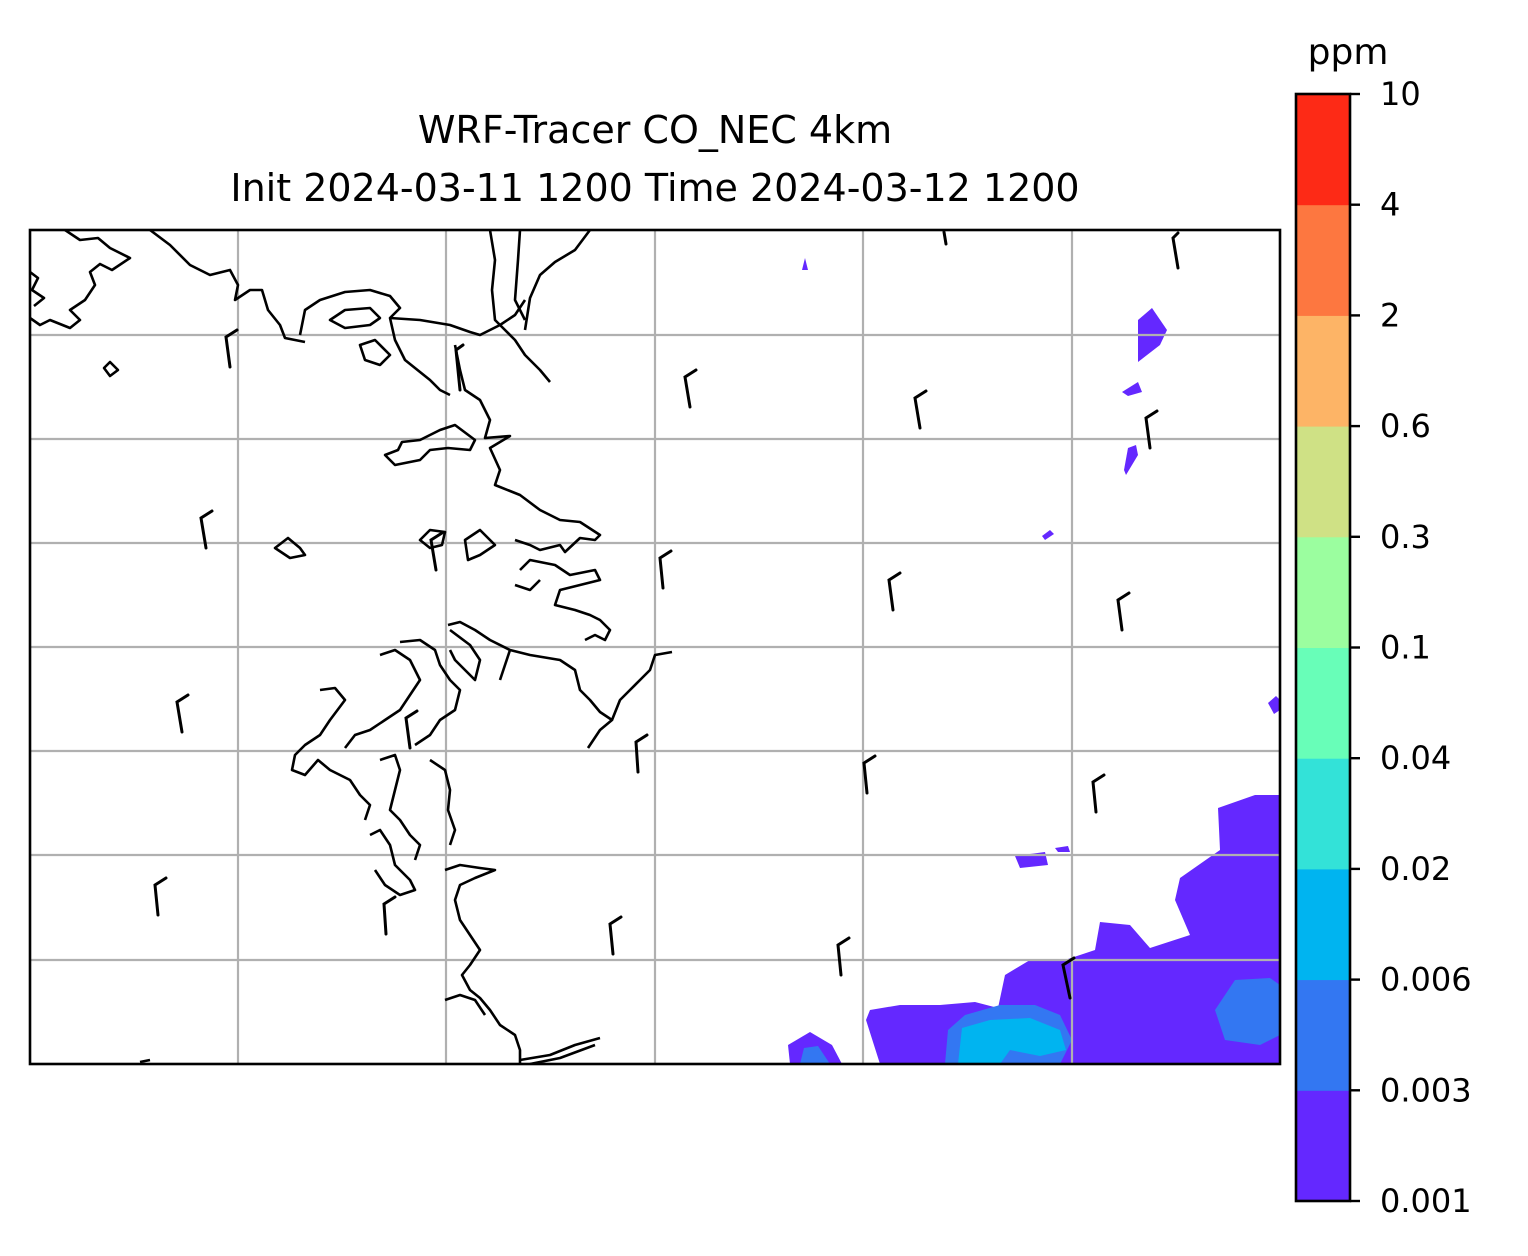  Describe the element at coordinates (1415, 758) in the screenshot. I see `colorbar-tick-label: 0.04` at that location.